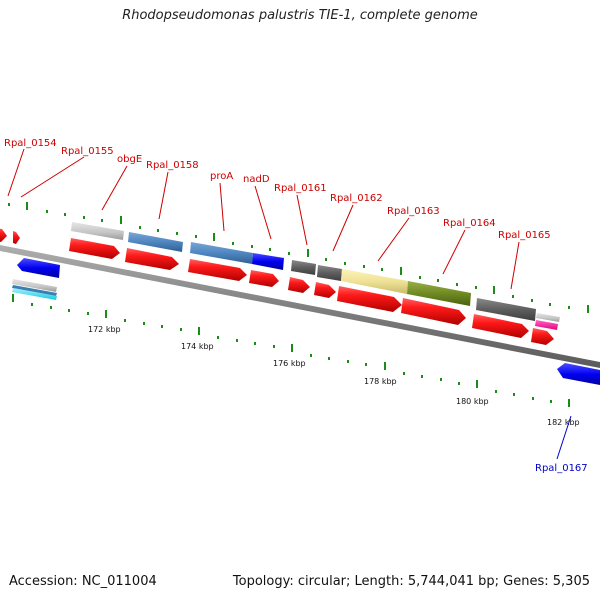 This screenshot has width=600, height=600. I want to click on gene-label-rpal-0164: Rpal_0164, so click(469, 223).